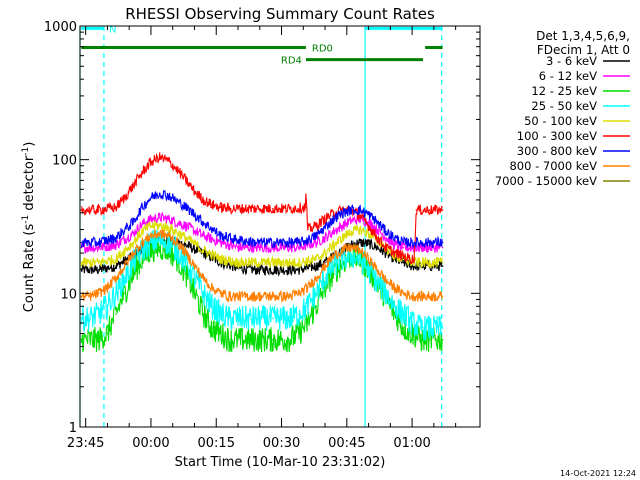  Describe the element at coordinates (557, 151) in the screenshot. I see `legend-label: 300 - 800 keV` at that location.